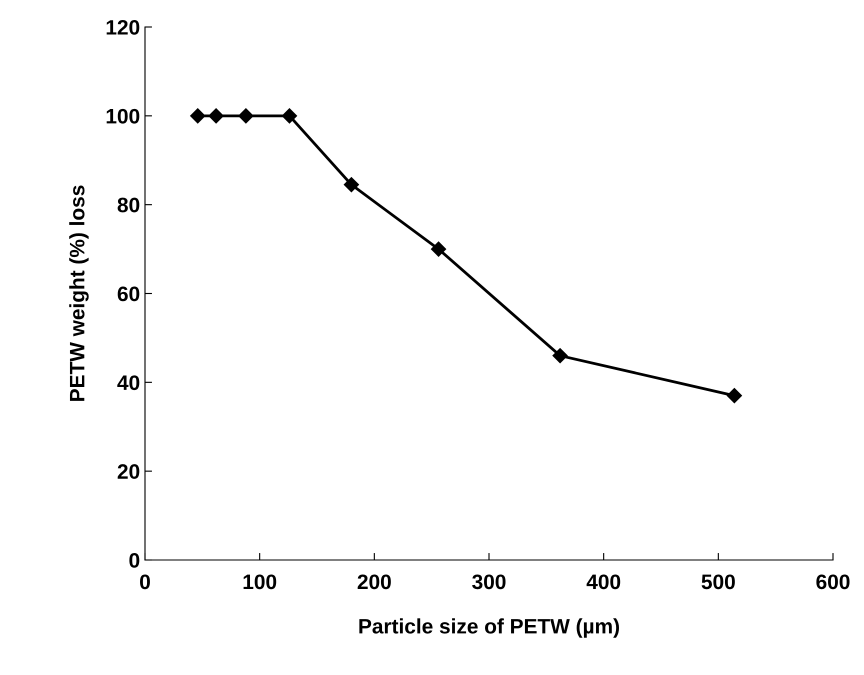 Image resolution: width=864 pixels, height=675 pixels. Describe the element at coordinates (129, 205) in the screenshot. I see `y-tick-label: 80` at that location.